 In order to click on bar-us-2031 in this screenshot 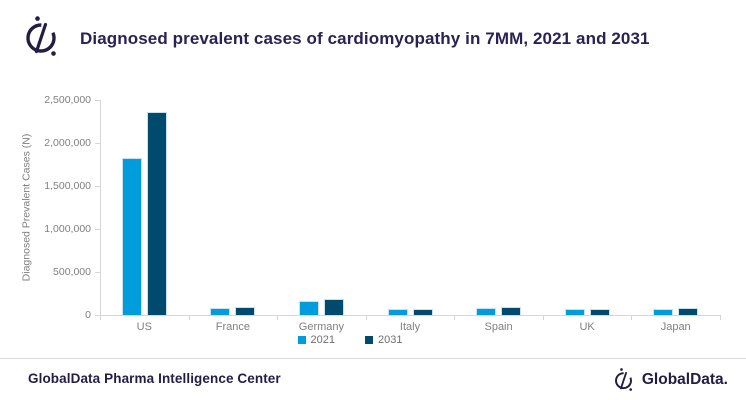, I will do `click(156, 213)`.